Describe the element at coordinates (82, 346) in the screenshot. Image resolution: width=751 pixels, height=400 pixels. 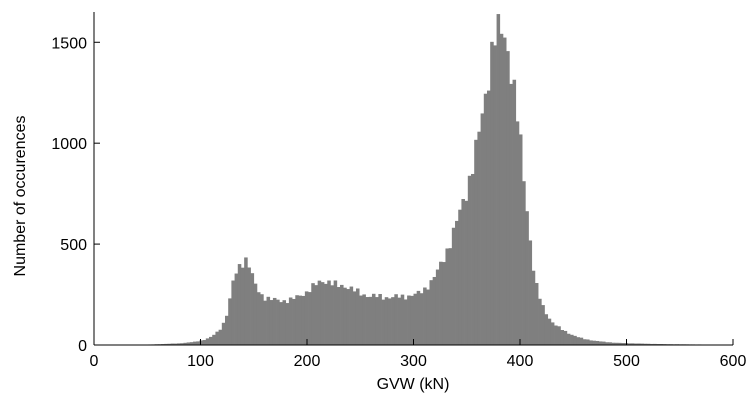
I see `y-tick-label: 0` at that location.